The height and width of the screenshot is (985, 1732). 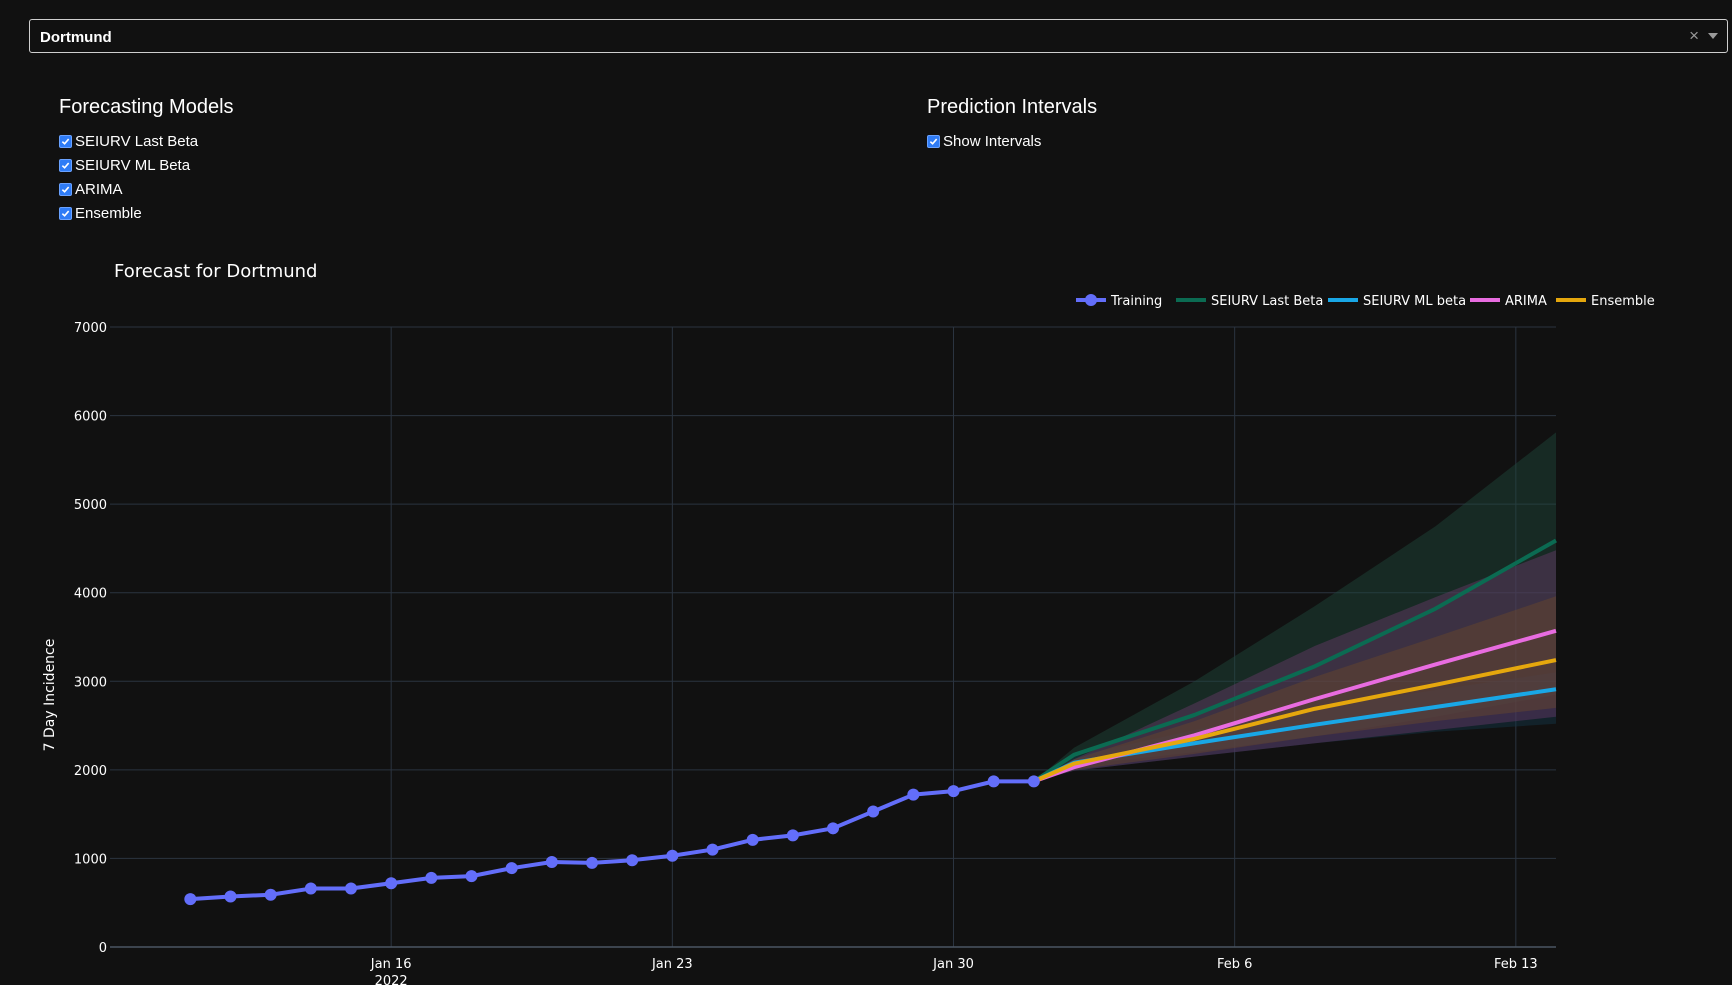 I want to click on y-tick-label: 5000, so click(x=90, y=505).